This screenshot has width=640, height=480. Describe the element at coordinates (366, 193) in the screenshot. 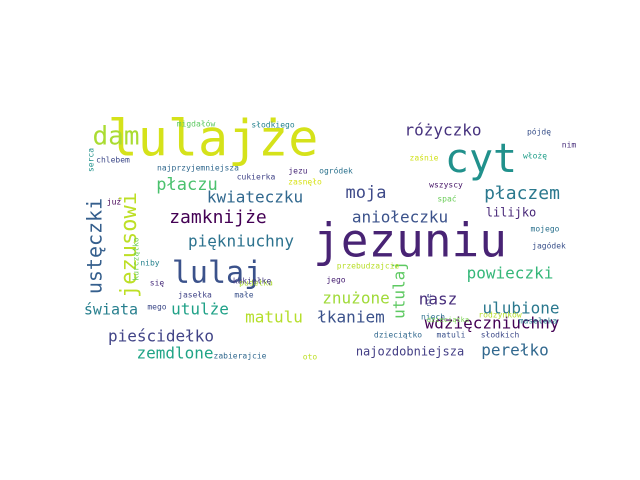

I see `word: moja` at that location.